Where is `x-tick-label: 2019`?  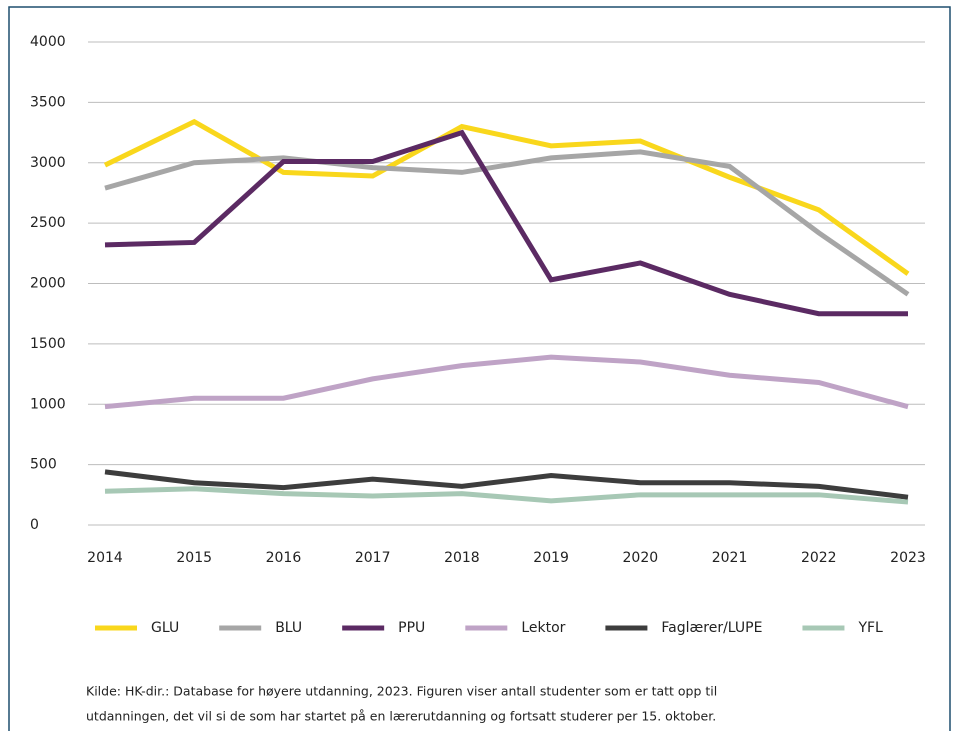 x-tick-label: 2019 is located at coordinates (551, 558).